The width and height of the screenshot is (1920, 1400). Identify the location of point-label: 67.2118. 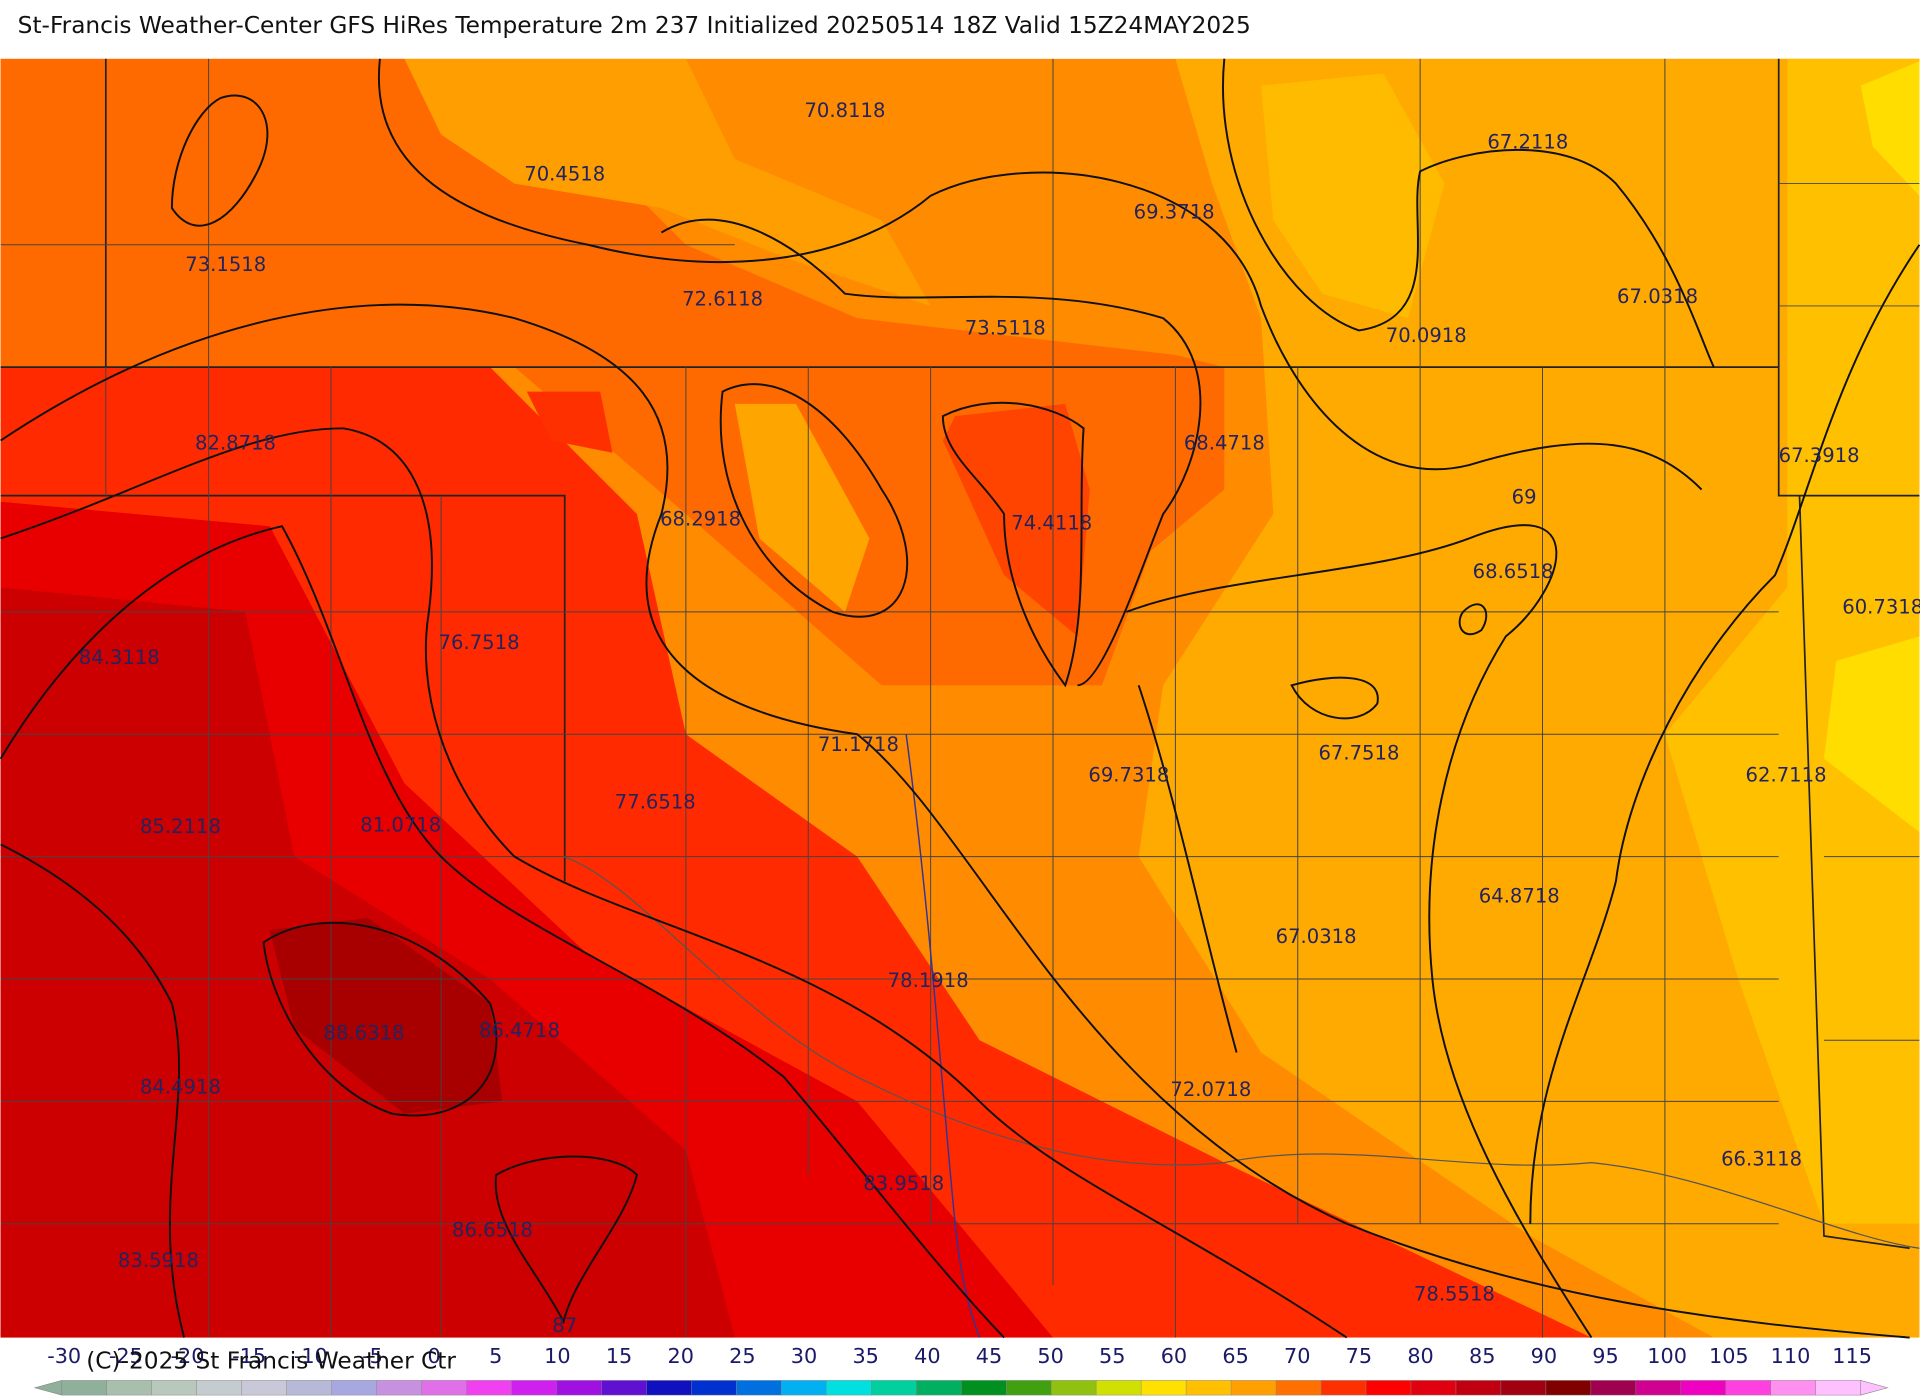
(1527, 142).